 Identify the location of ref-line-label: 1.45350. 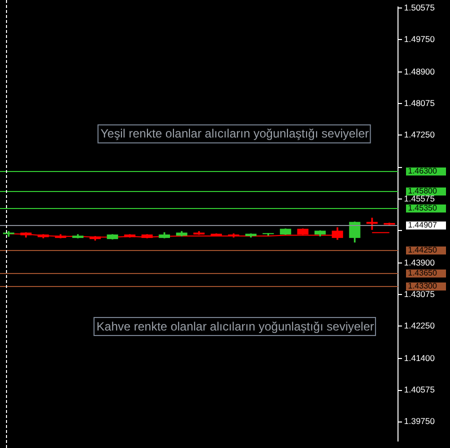
(423, 208).